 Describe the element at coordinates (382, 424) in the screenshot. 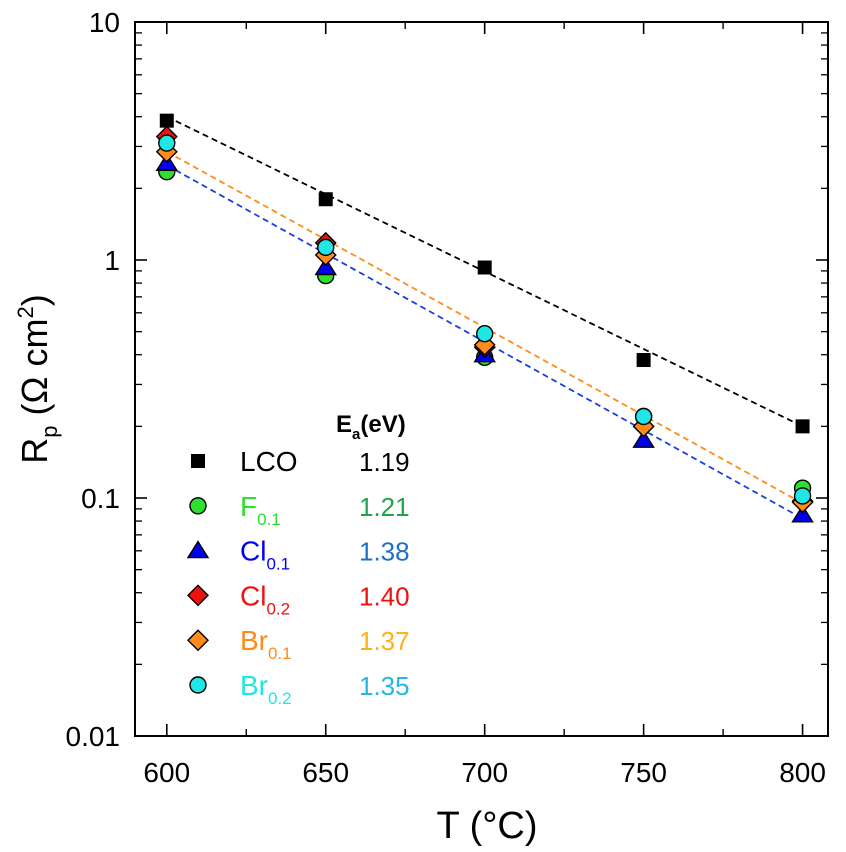

I see `legend-ea-header-rest: (eV)` at that location.